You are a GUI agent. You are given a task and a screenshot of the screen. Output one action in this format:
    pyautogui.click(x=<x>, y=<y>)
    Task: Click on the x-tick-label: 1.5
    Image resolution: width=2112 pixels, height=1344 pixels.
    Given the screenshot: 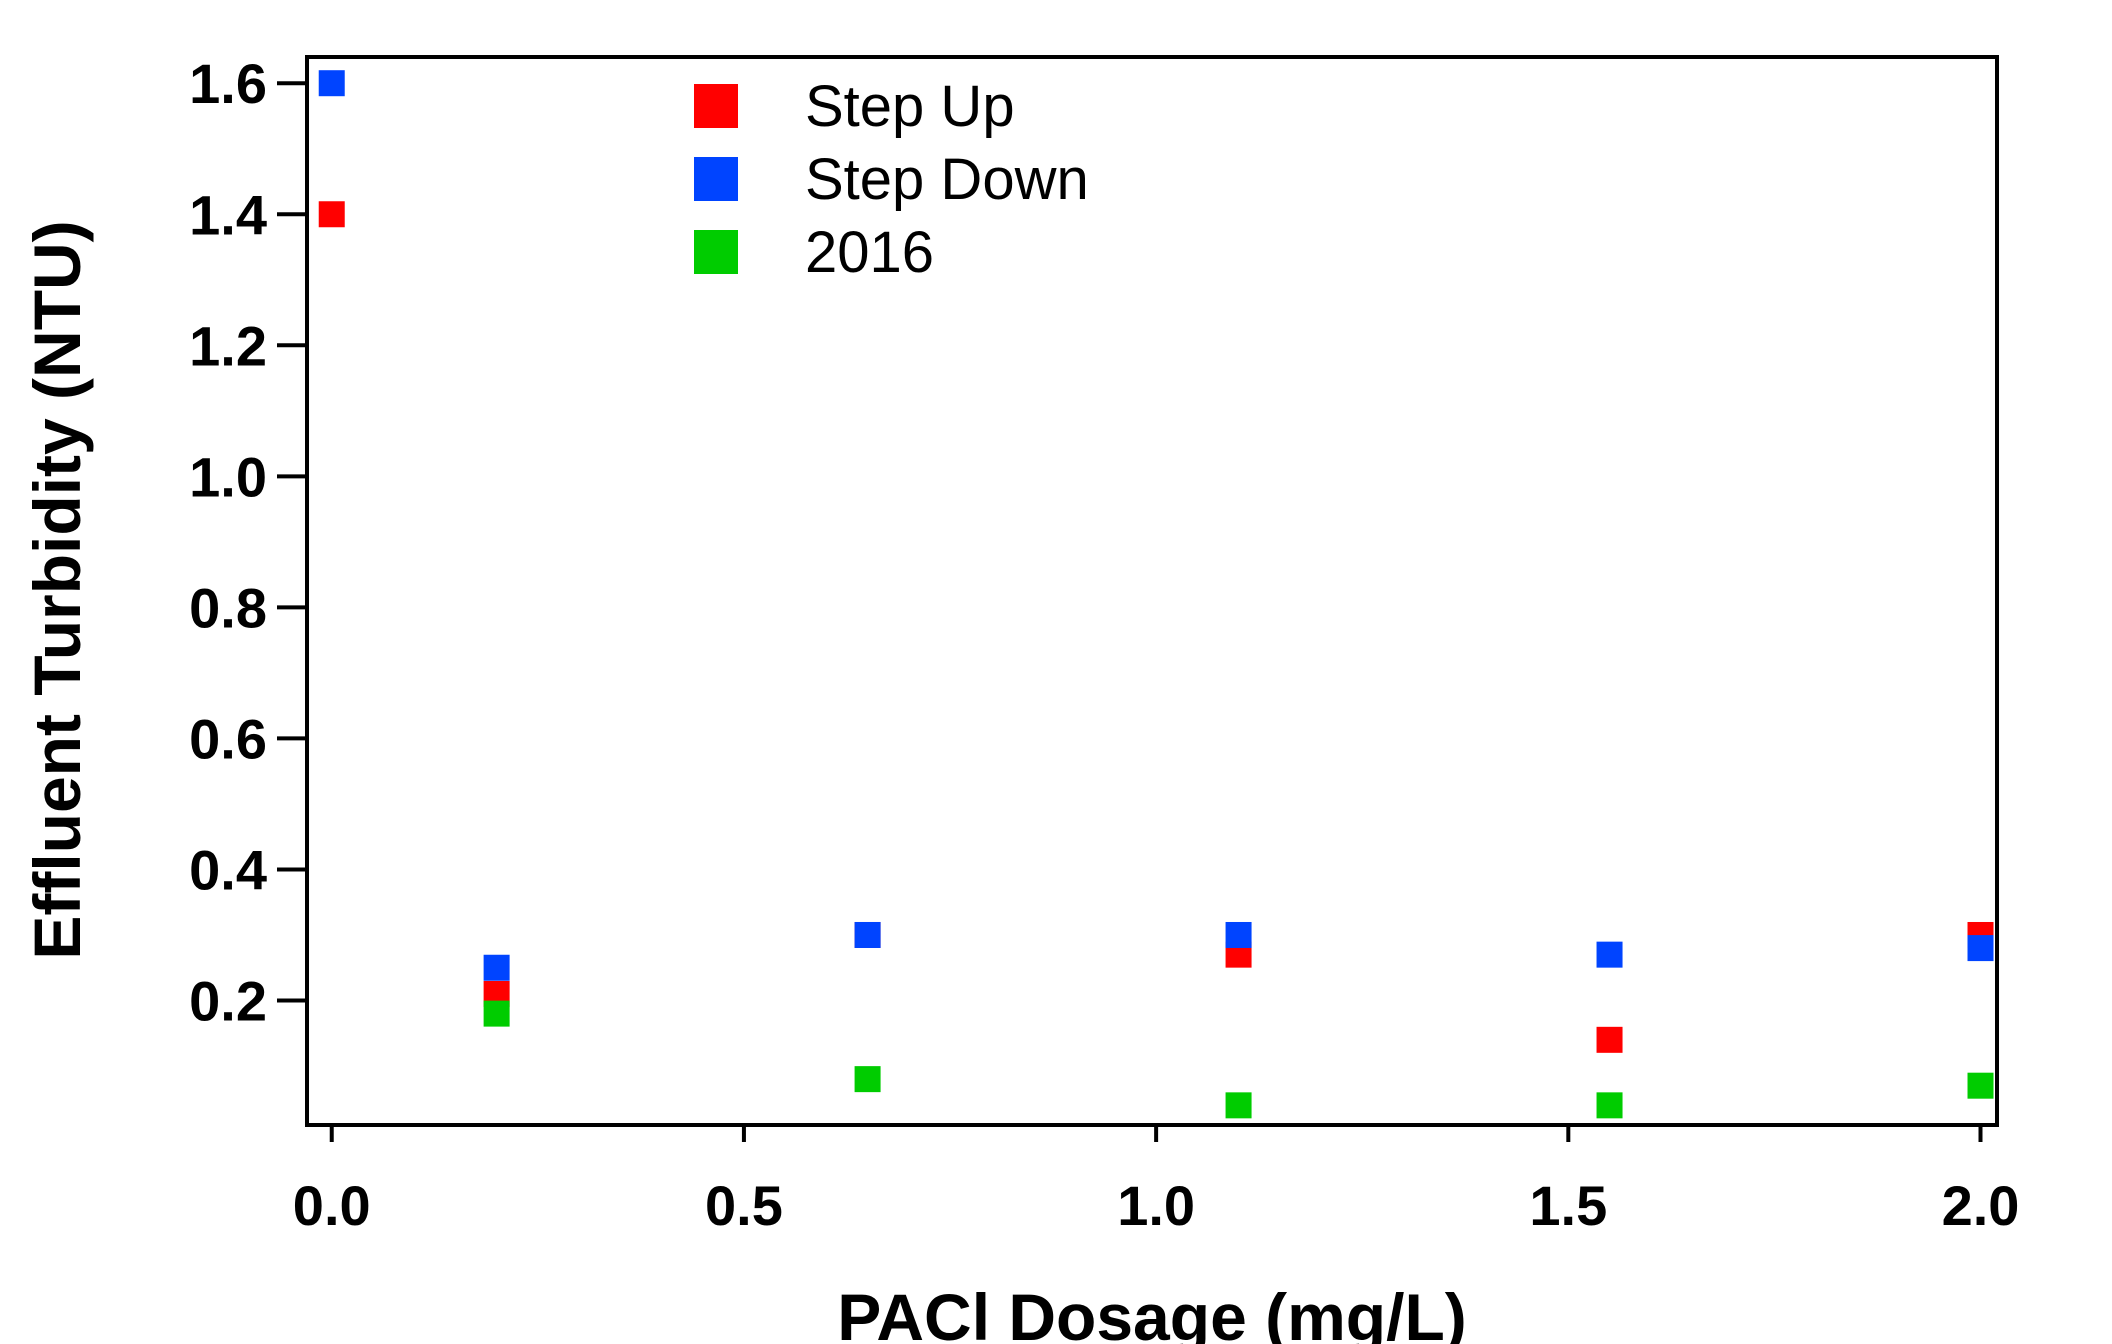 What is the action you would take?
    pyautogui.click(x=1568, y=1205)
    